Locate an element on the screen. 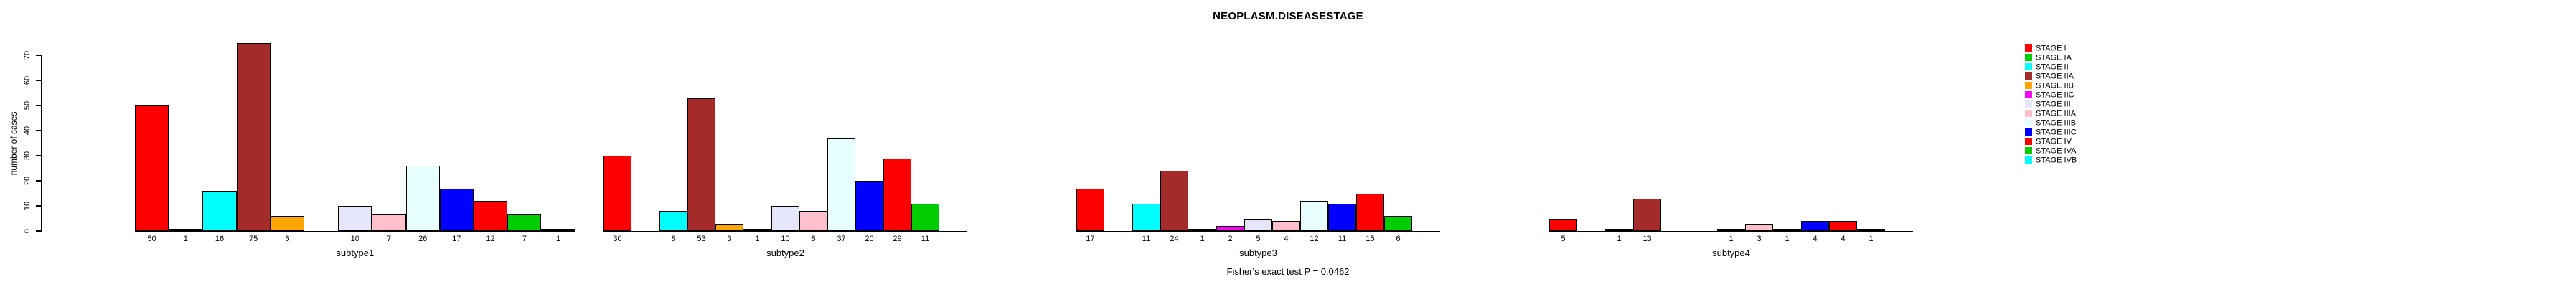  bar-subtype3-stage-ii is located at coordinates (1146, 217).